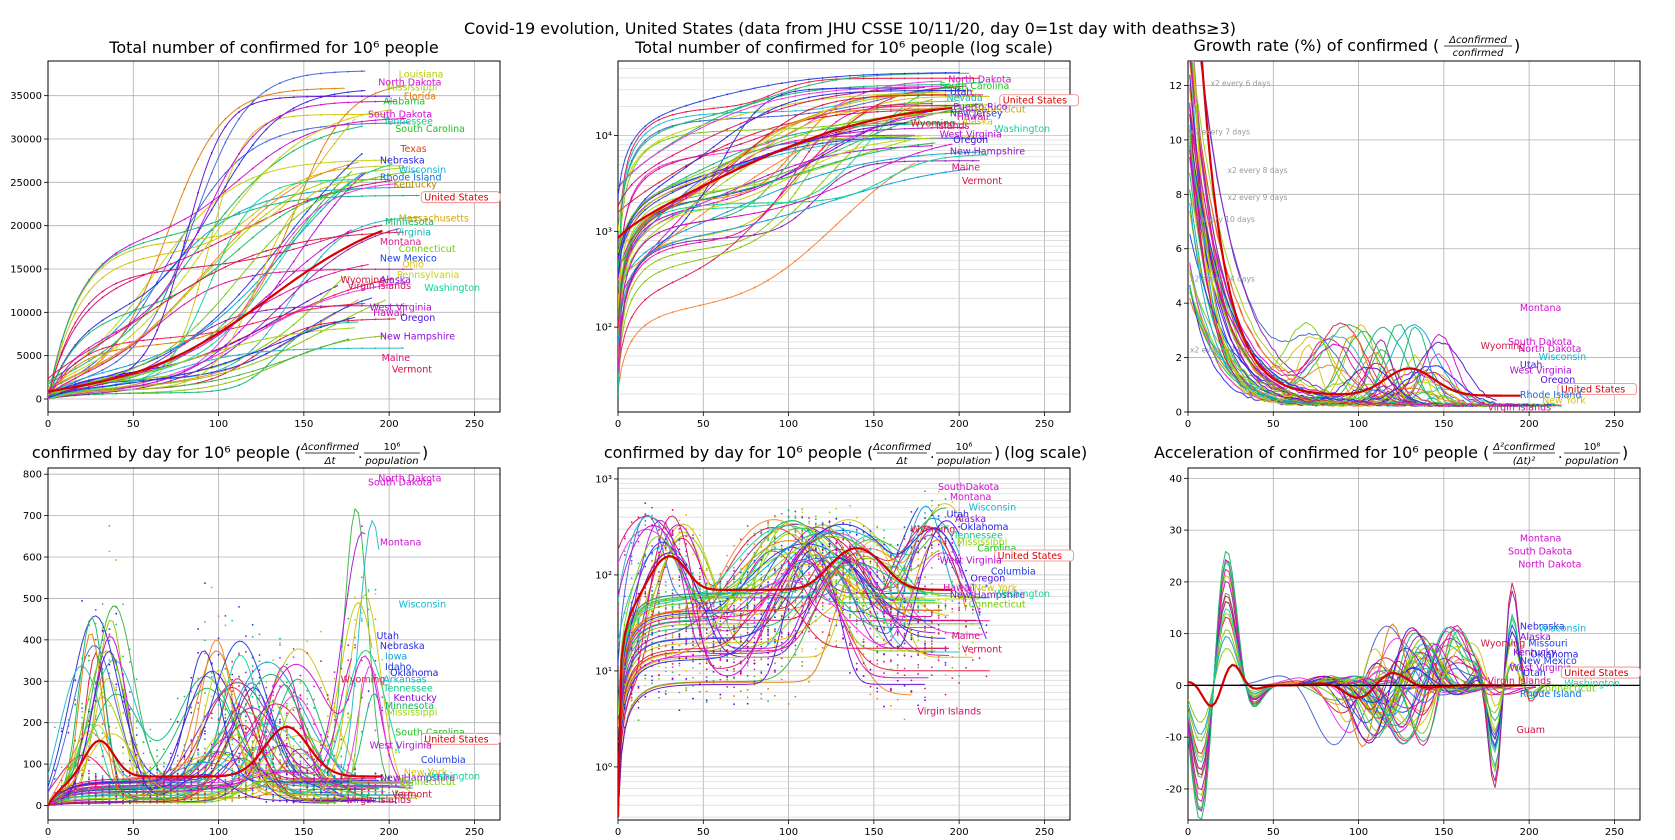  I want to click on state-label: Alabama, so click(404, 101).